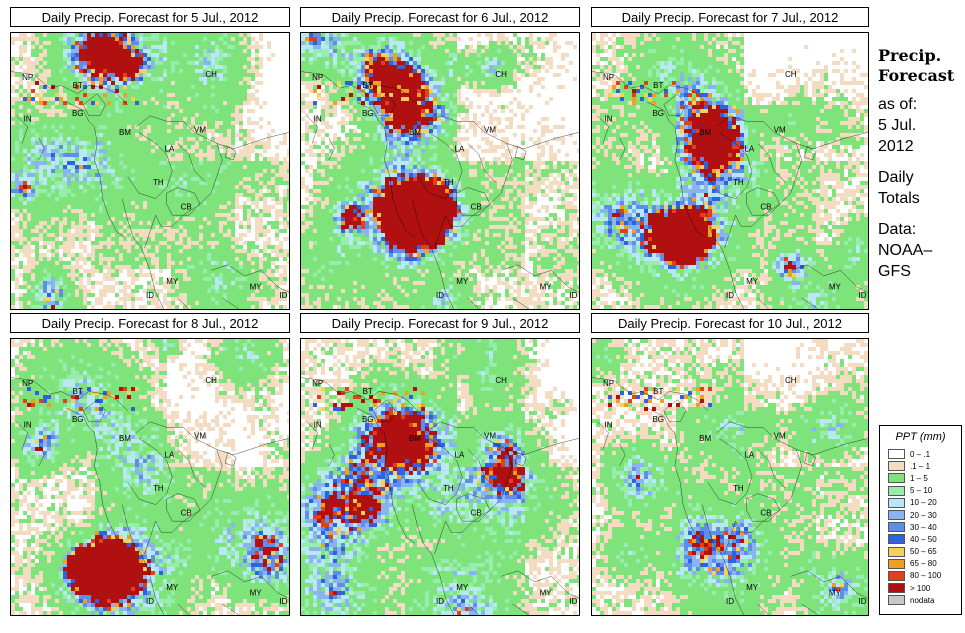 The width and height of the screenshot is (965, 633). What do you see at coordinates (920, 437) in the screenshot?
I see `legend-title: PPT (mm)` at bounding box center [920, 437].